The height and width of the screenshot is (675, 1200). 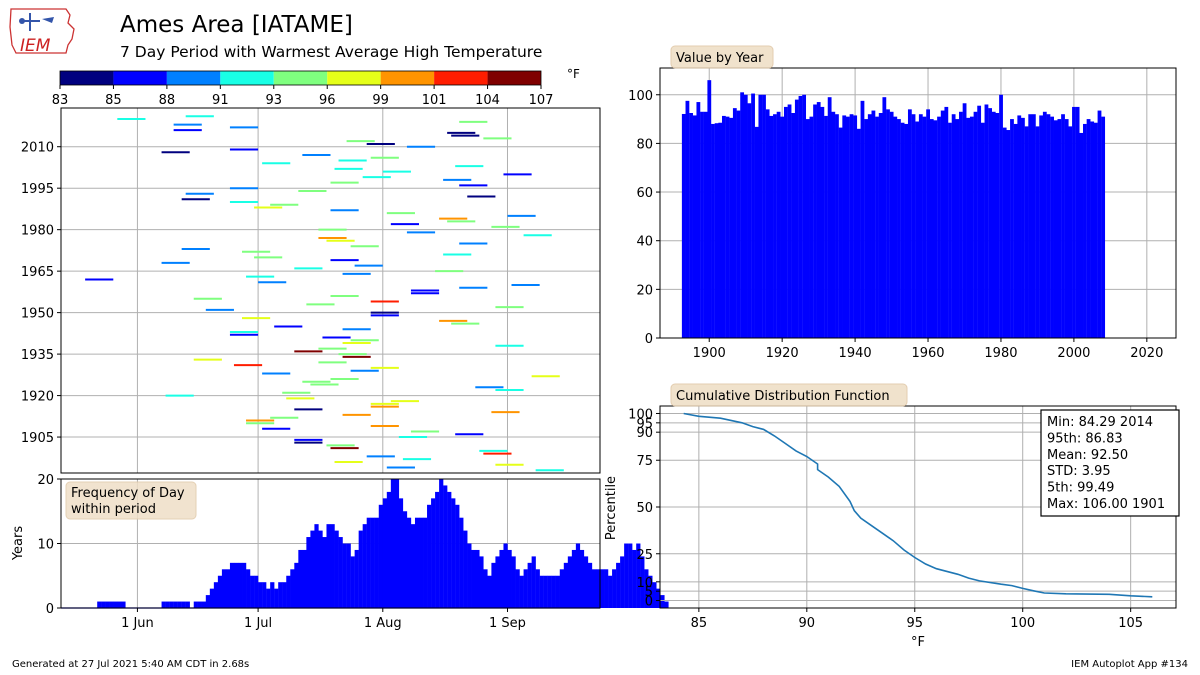 I want to click on stats-line: 5th: 99.49, so click(x=1080, y=488).